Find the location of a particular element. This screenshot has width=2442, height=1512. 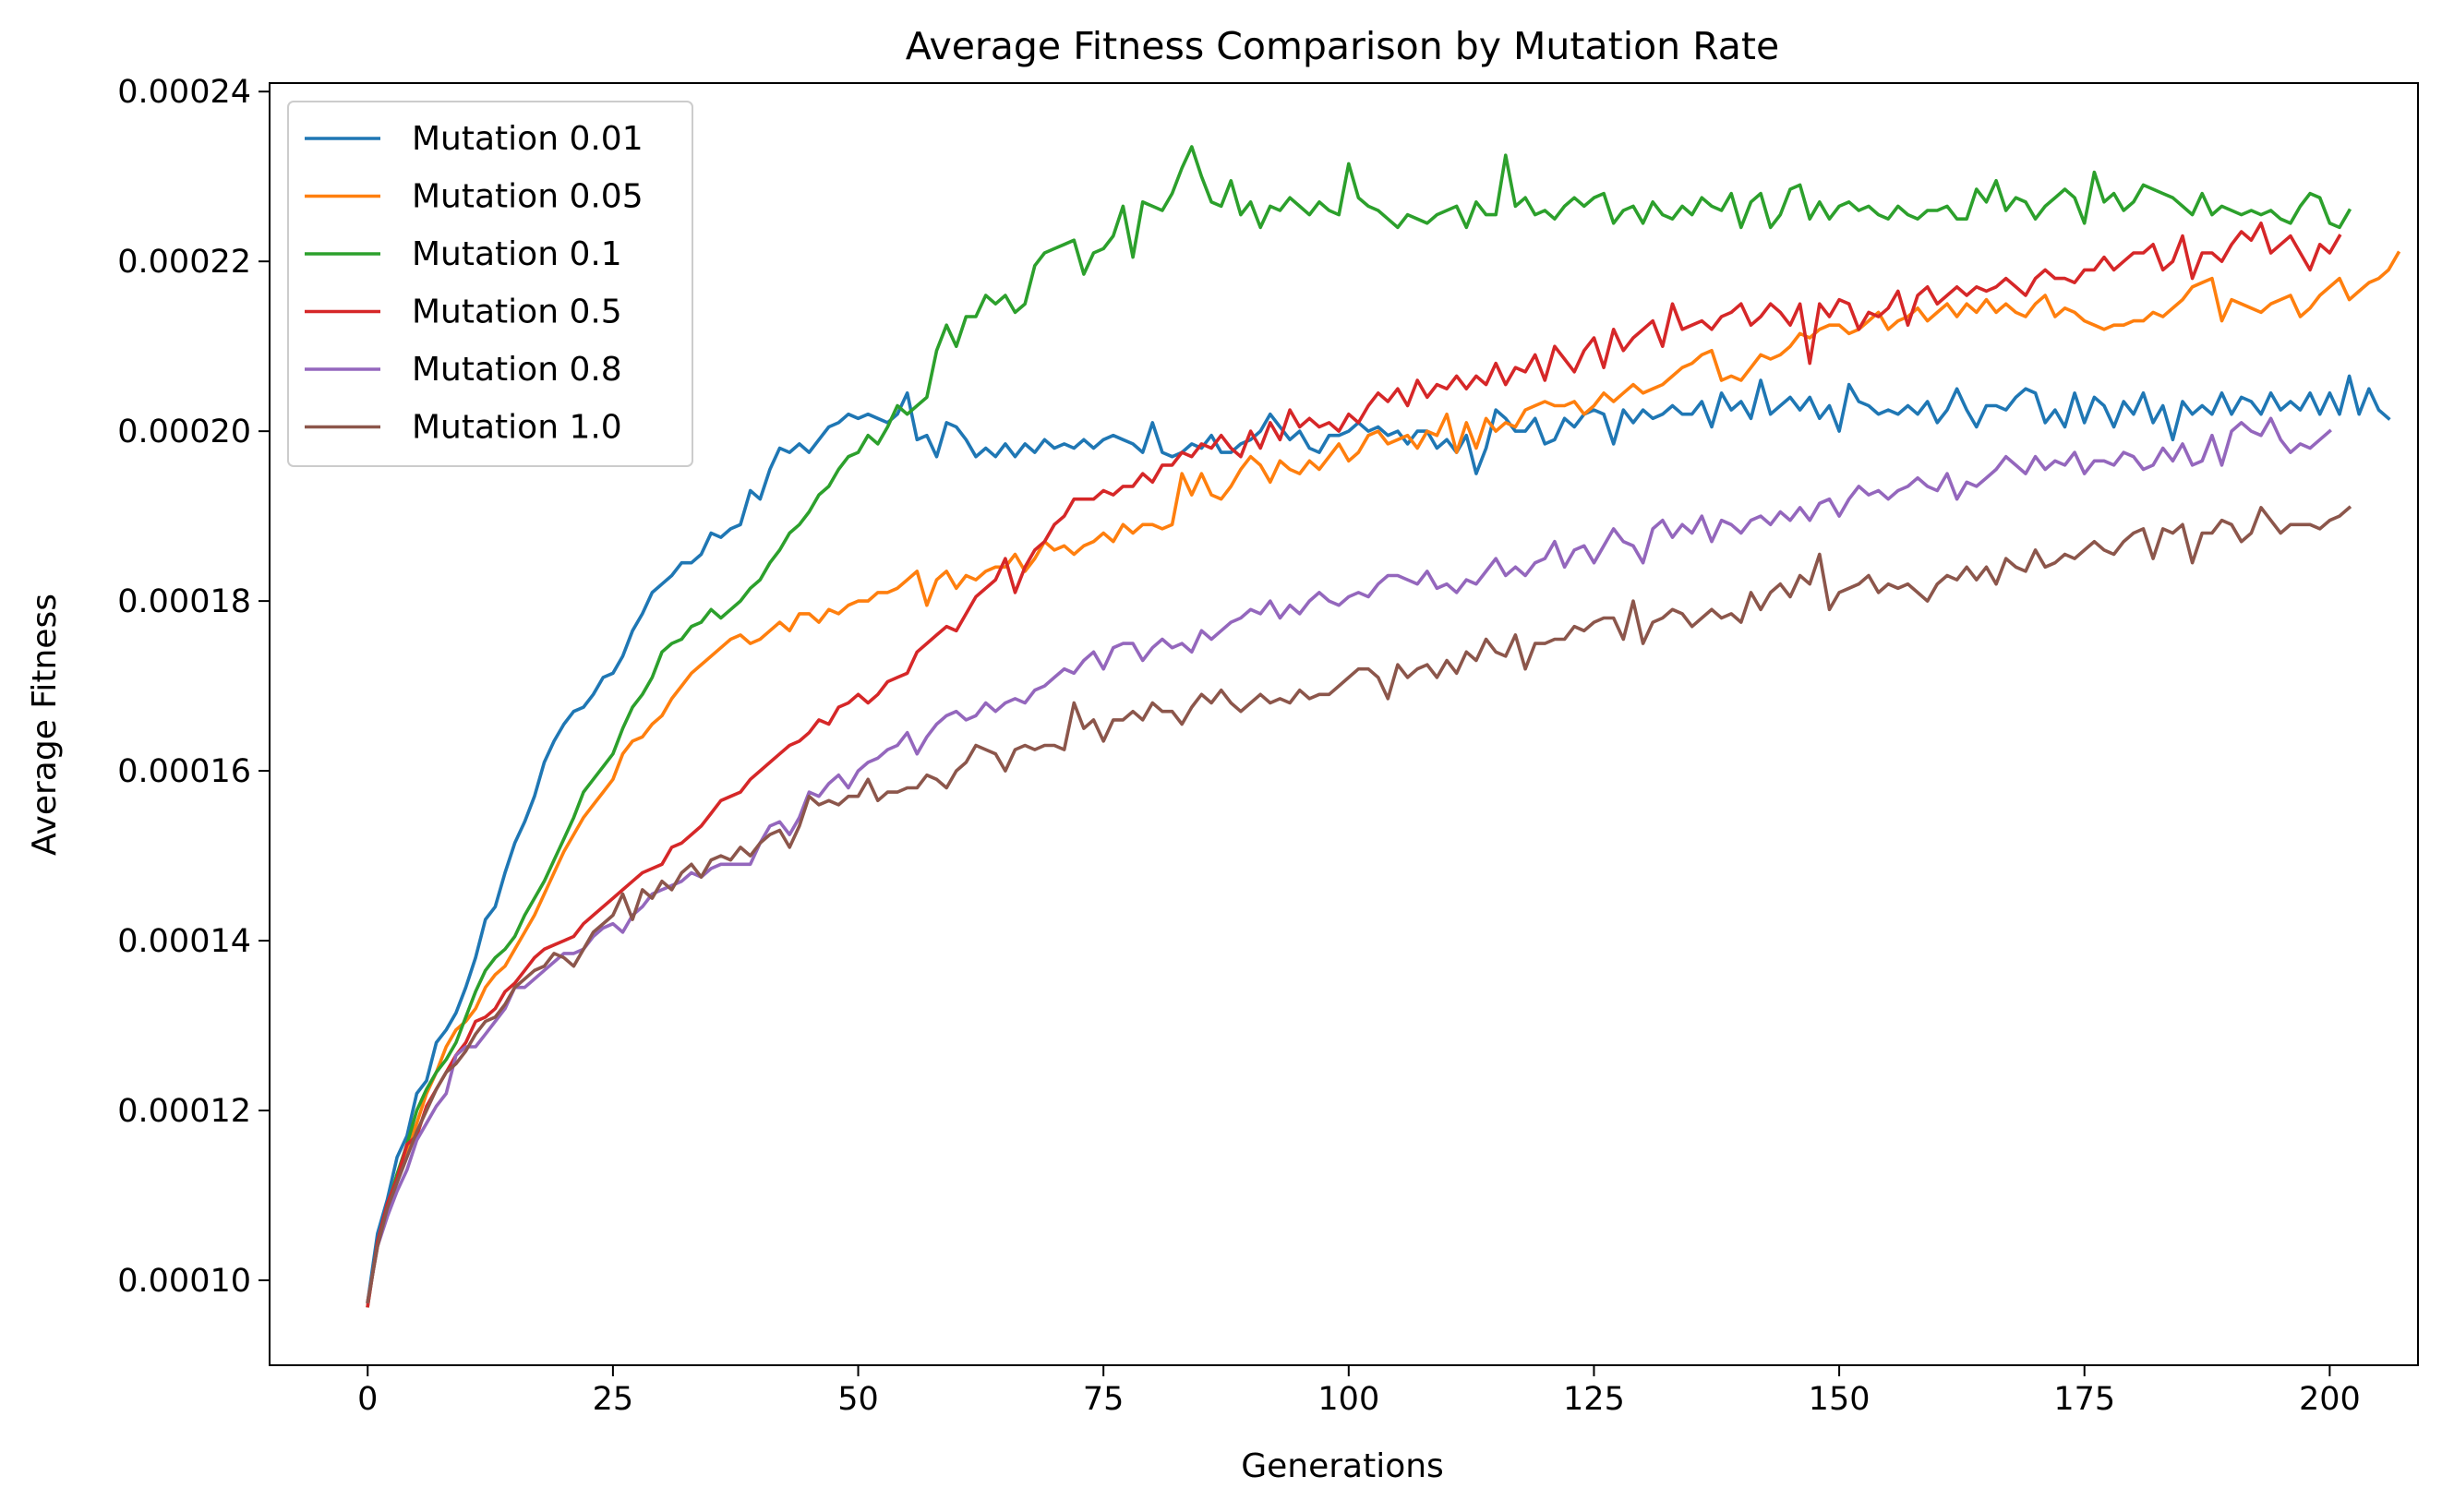

y-tick-label: 0.00020 is located at coordinates (184, 432).